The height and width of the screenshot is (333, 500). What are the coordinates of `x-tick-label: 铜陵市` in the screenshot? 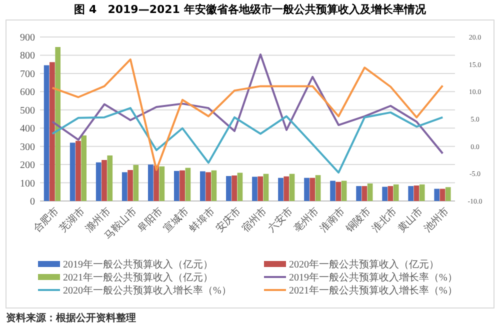 It's located at (358, 220).